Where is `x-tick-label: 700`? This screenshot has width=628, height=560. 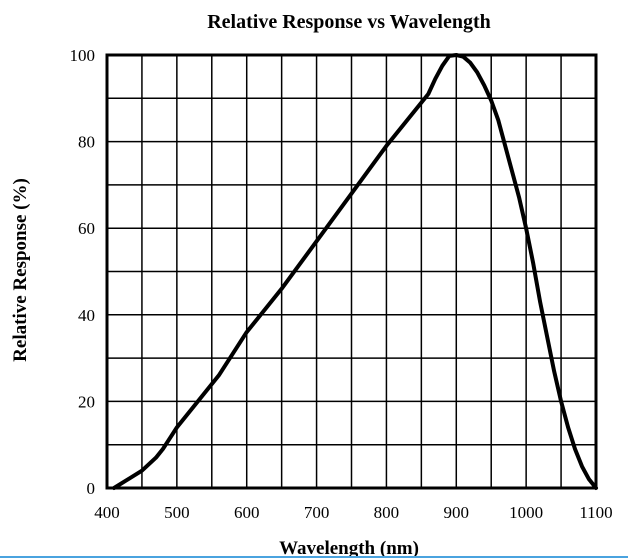 x-tick-label: 700 is located at coordinates (317, 512).